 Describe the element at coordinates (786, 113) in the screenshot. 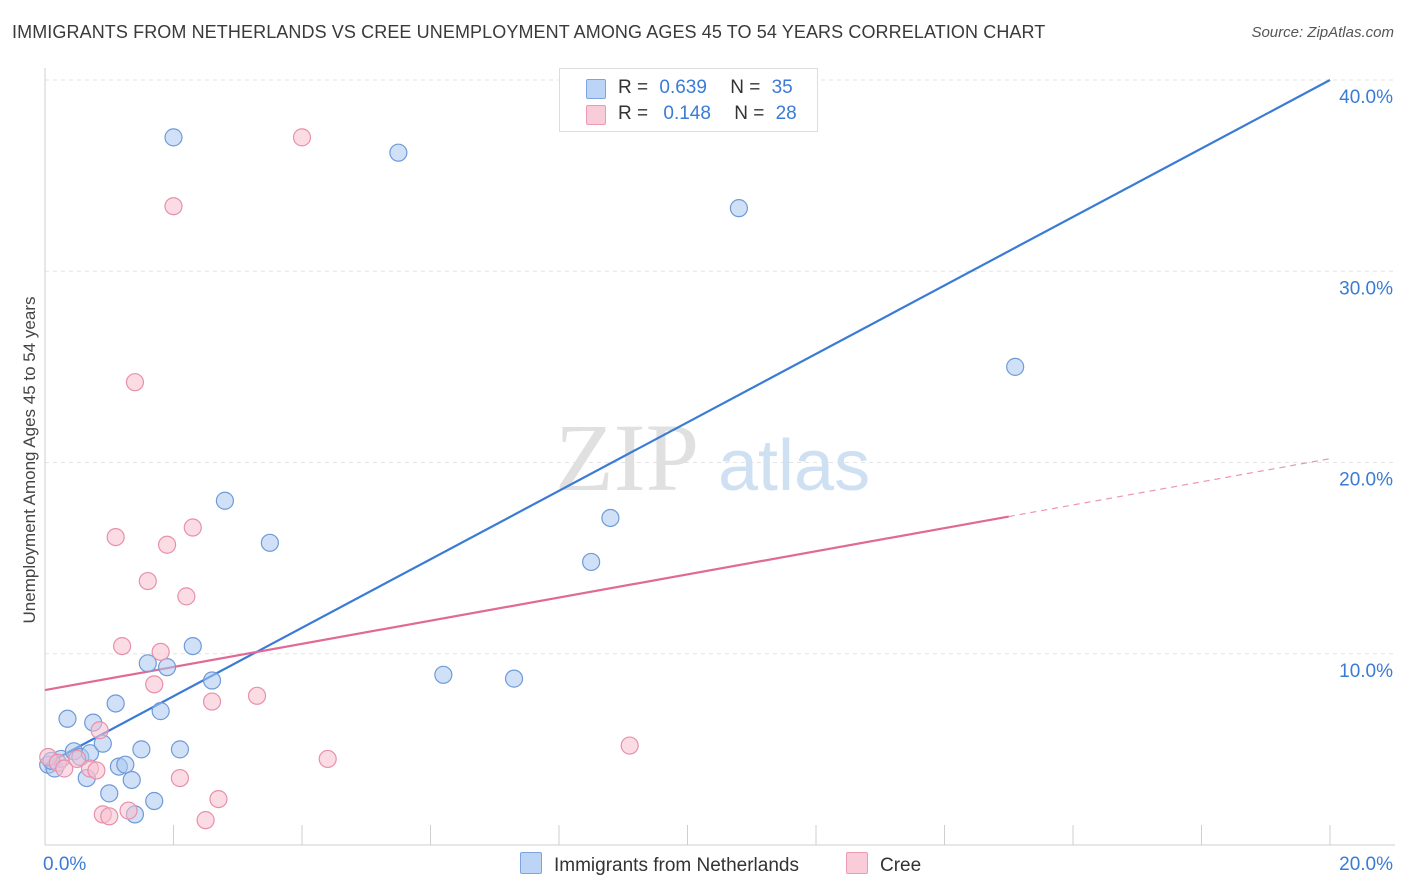

I see `legend-n-value-cree: 28` at that location.